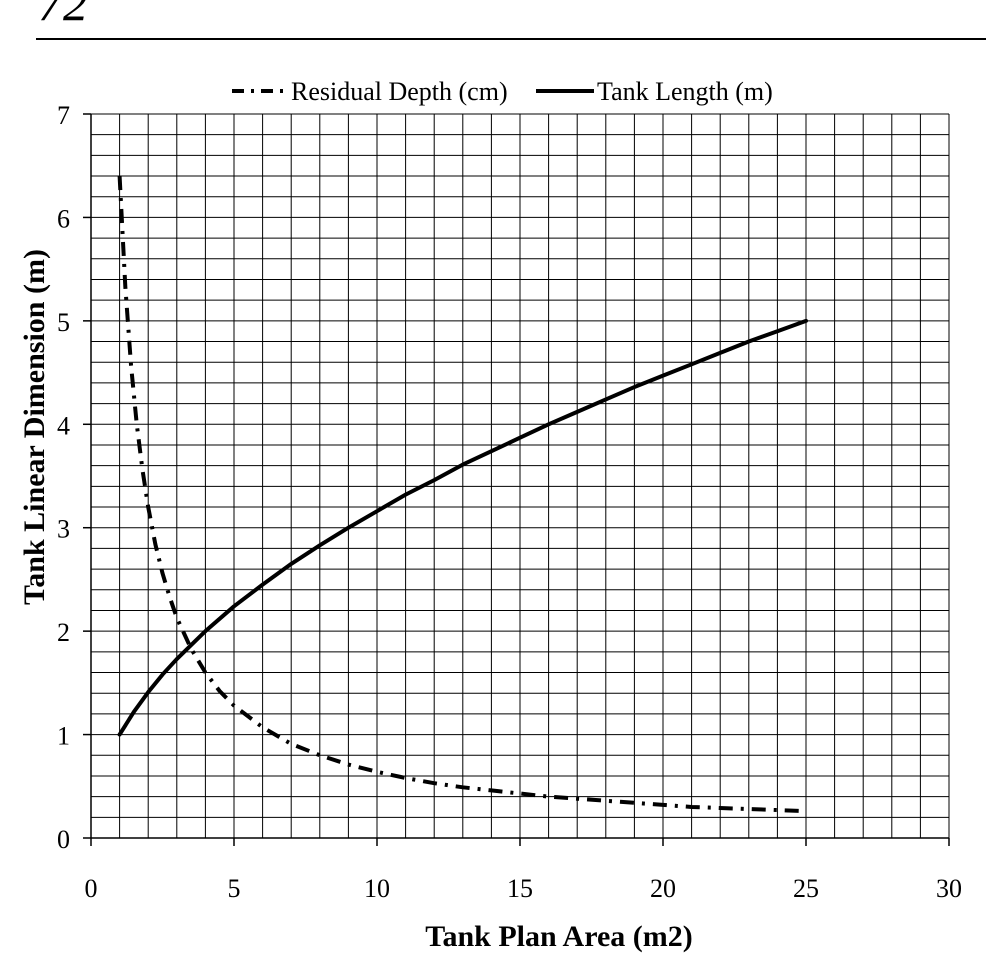  What do you see at coordinates (663, 888) in the screenshot?
I see `x-tick-label: 20` at bounding box center [663, 888].